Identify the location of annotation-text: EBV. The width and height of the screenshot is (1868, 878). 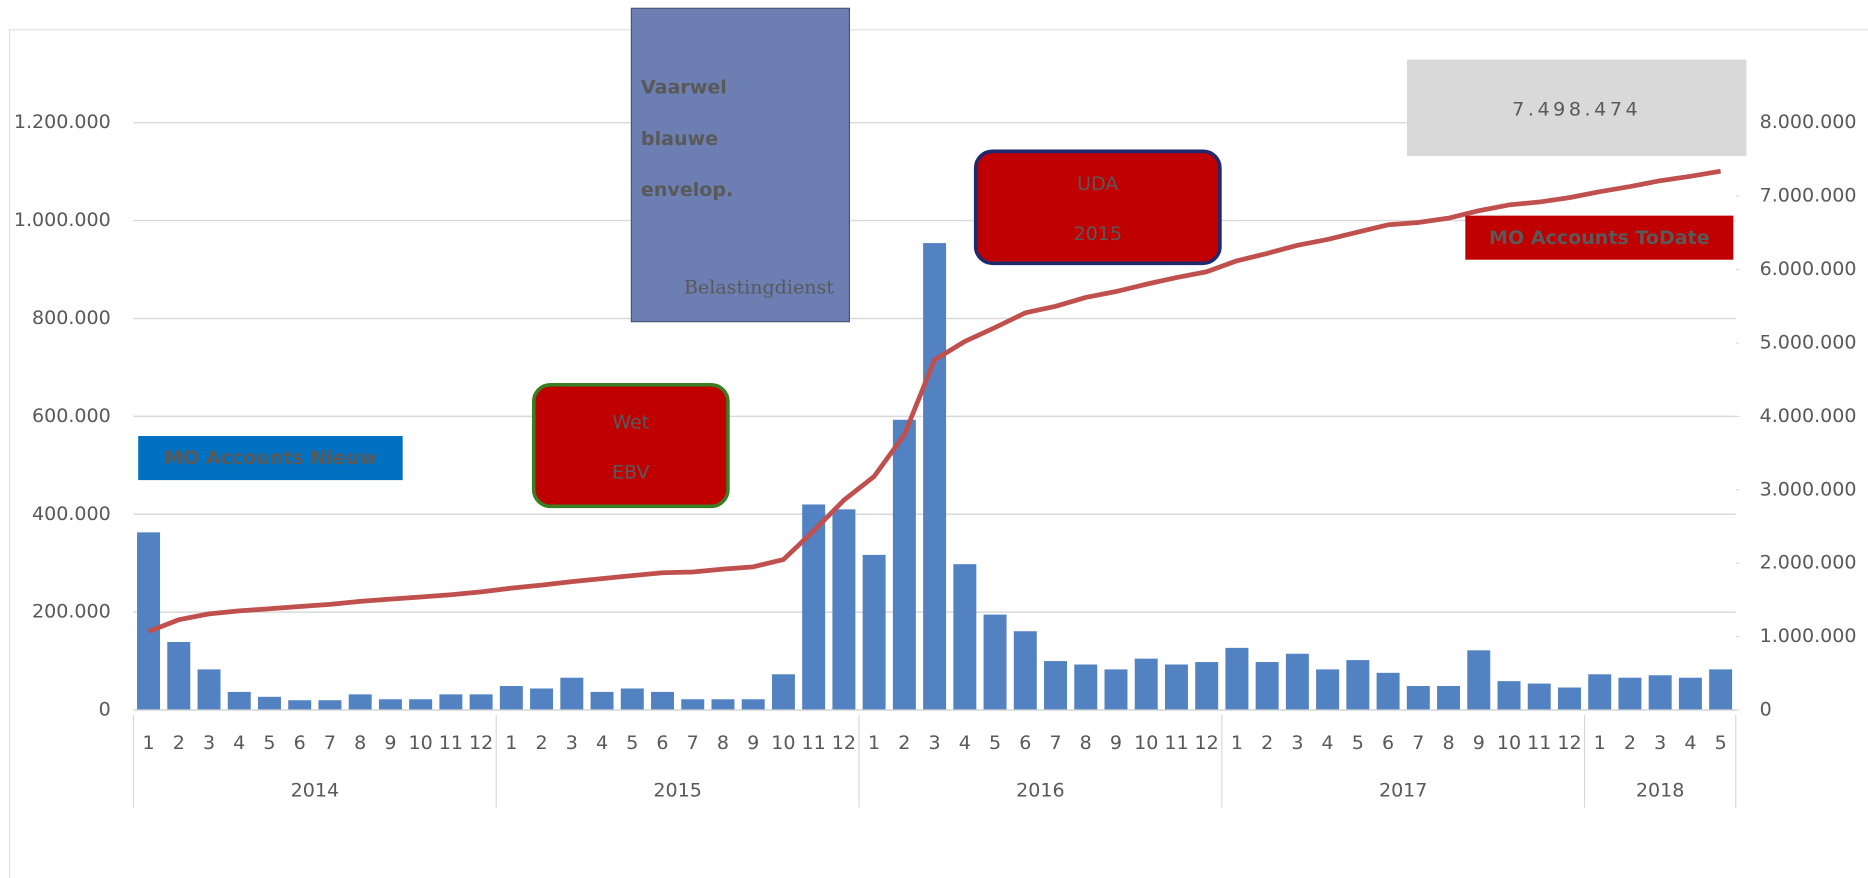
(631, 472).